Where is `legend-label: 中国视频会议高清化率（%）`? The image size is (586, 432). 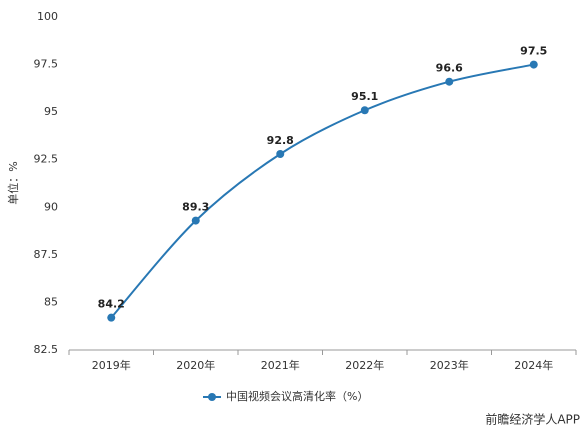
legend-label: 中国视频会议高清化率（%） is located at coordinates (297, 396).